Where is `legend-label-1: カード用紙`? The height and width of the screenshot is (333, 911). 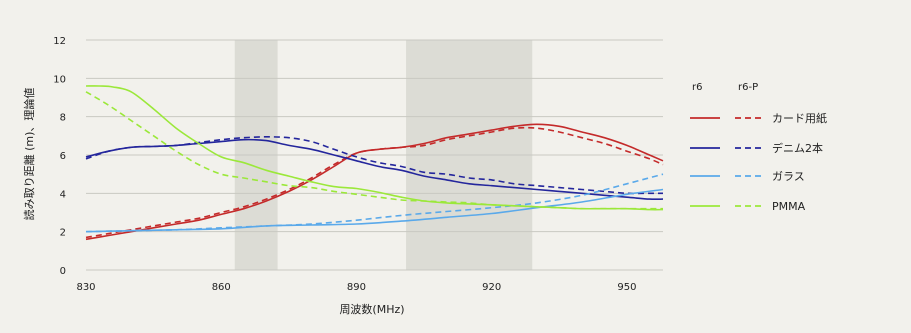 legend-label-1: カード用紙 is located at coordinates (799, 118).